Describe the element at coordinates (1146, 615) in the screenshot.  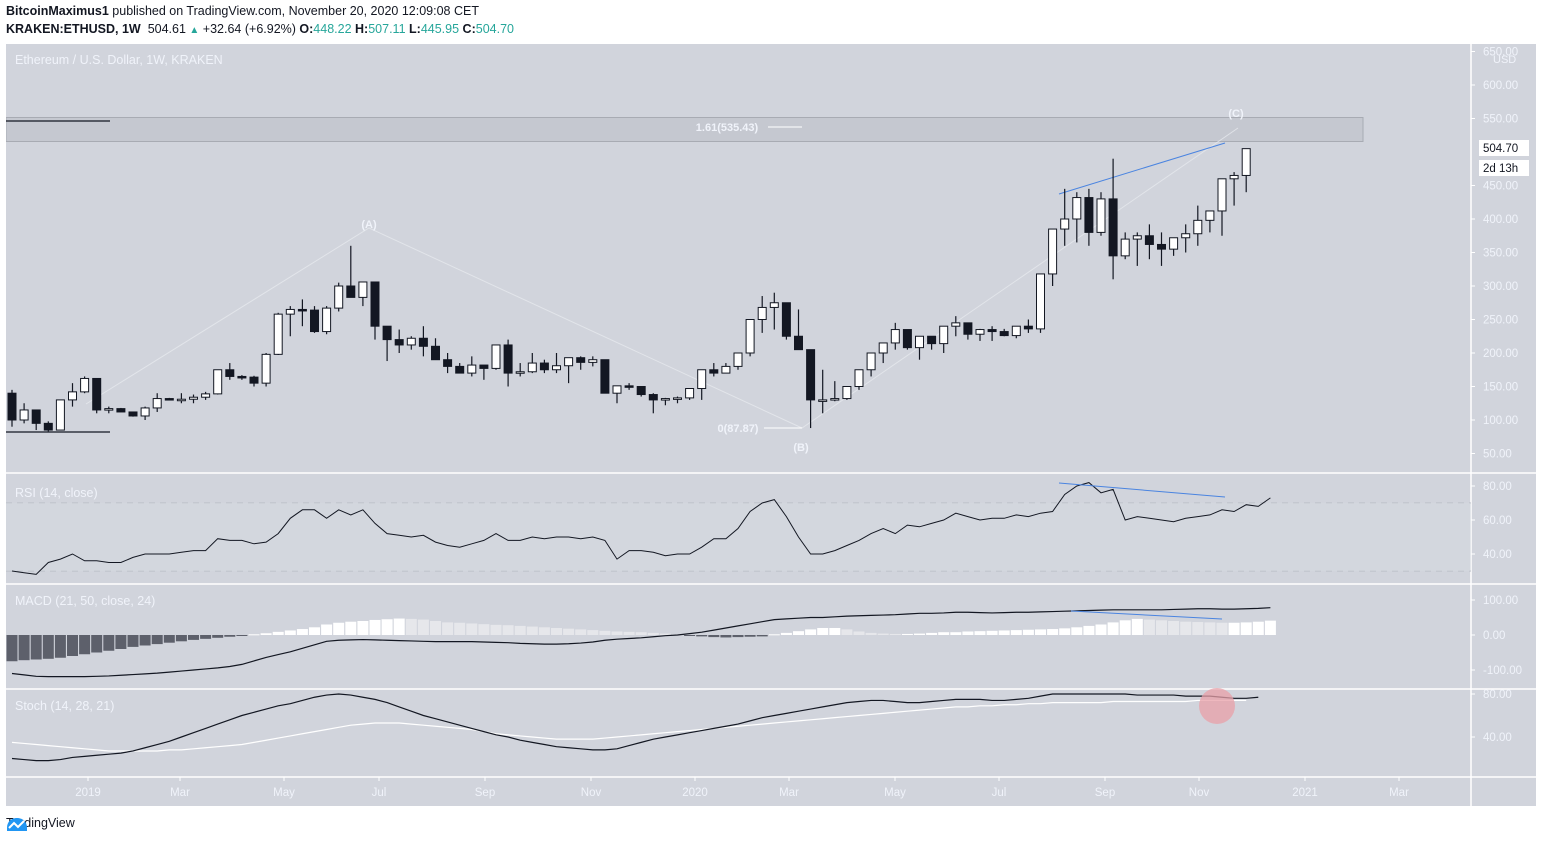
I see `macd-divergence-line` at that location.